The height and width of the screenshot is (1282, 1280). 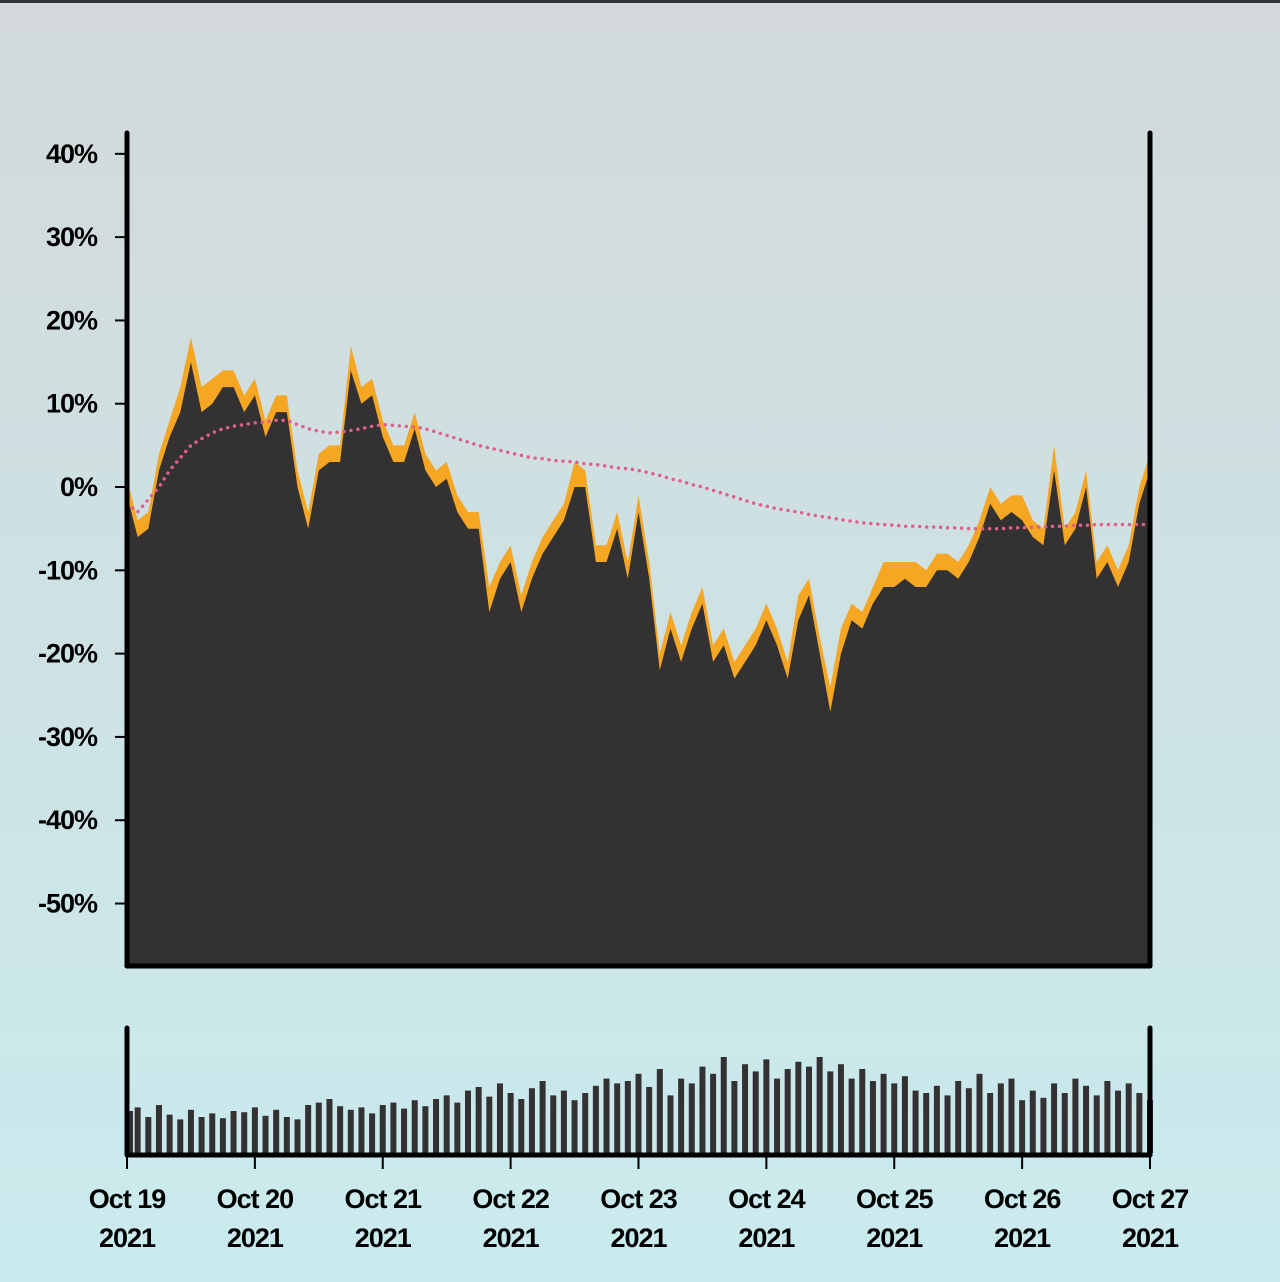 I want to click on x-tick-label: Oct 20 2021, so click(x=255, y=1218).